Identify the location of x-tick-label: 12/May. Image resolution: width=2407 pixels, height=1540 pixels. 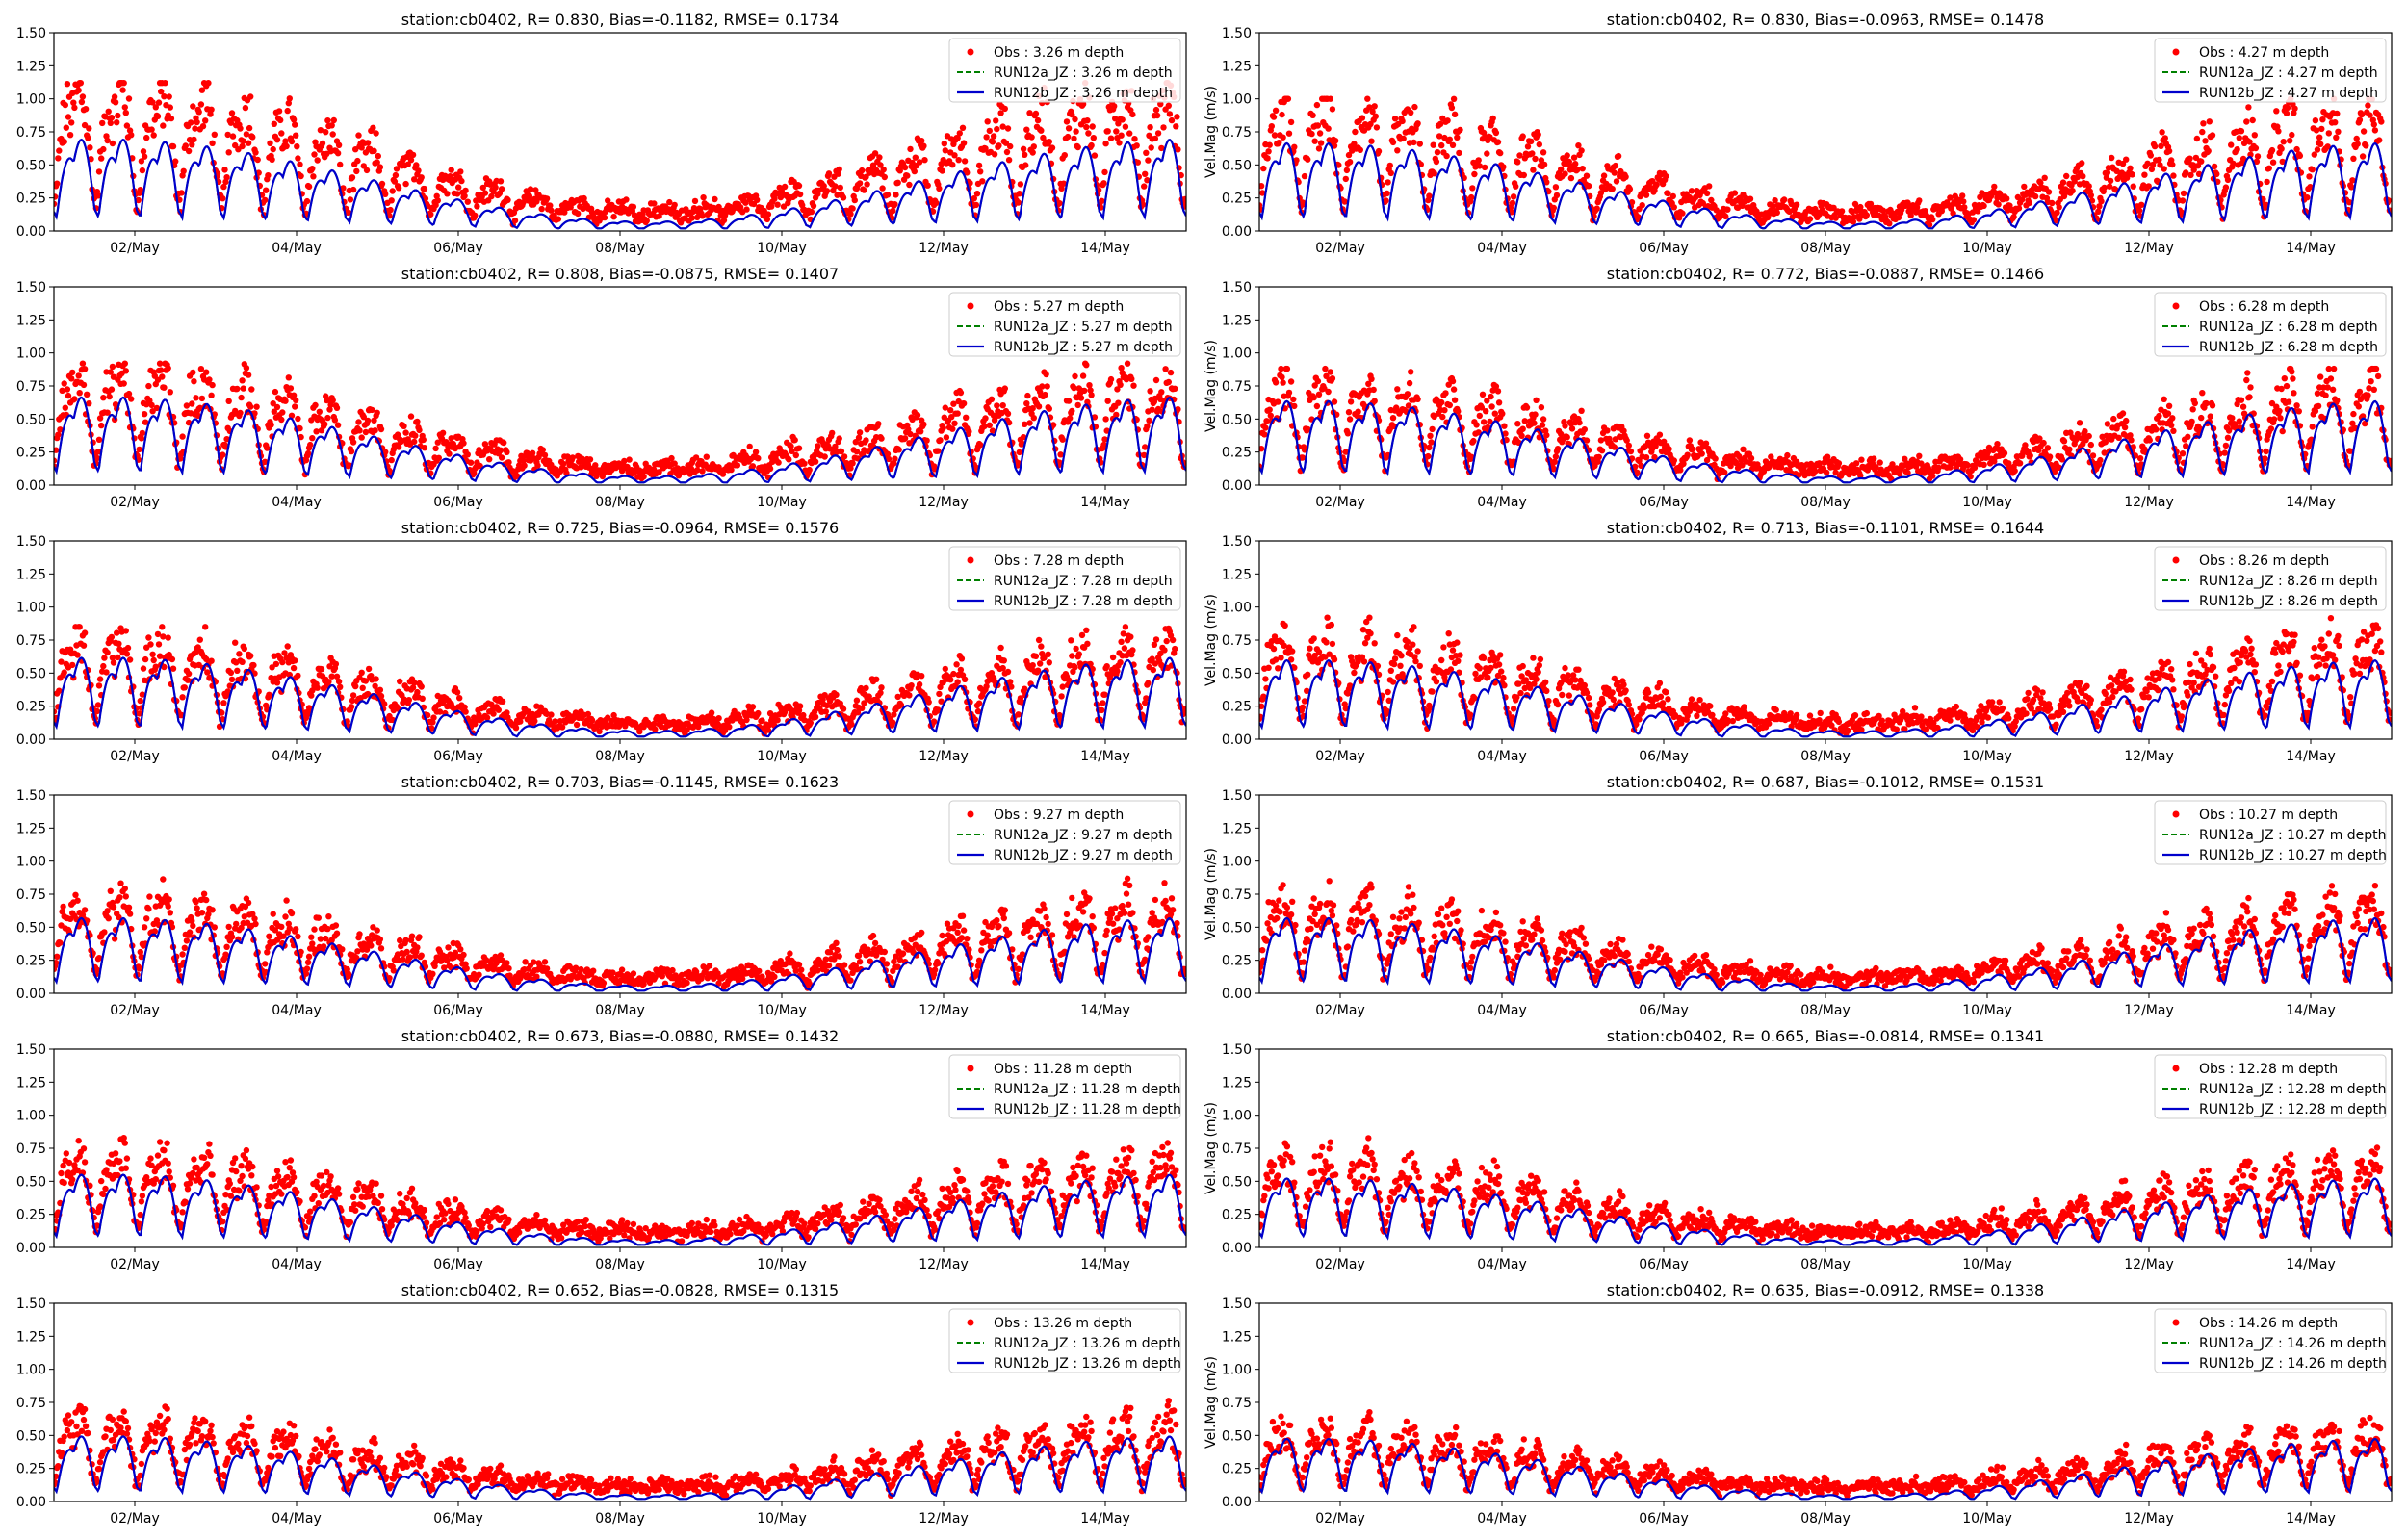
(2148, 502).